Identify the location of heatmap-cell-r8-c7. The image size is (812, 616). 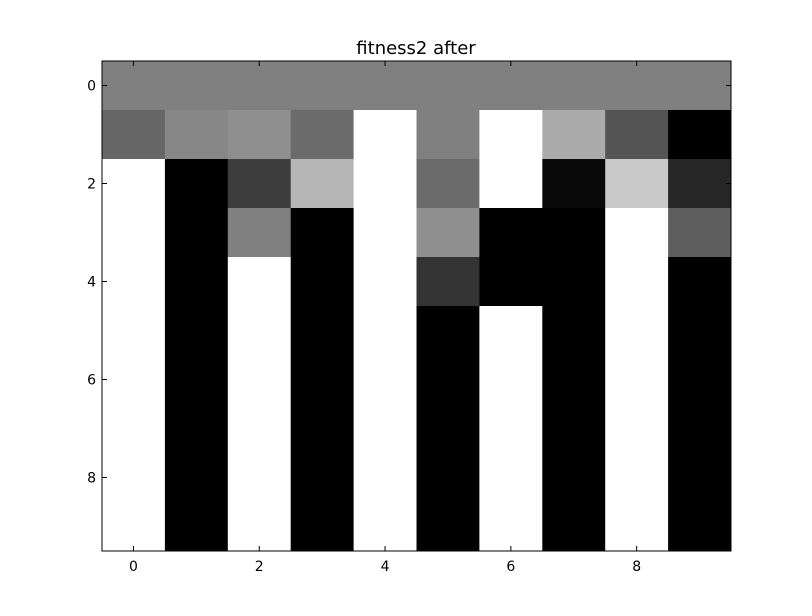
(574, 478).